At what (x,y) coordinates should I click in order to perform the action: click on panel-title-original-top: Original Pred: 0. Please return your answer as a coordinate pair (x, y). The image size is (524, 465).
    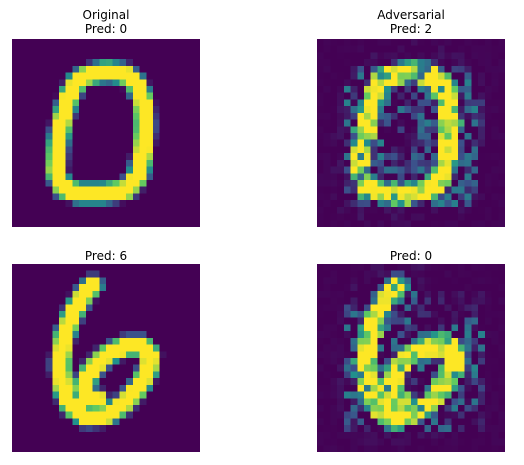
    Looking at the image, I should click on (106, 22).